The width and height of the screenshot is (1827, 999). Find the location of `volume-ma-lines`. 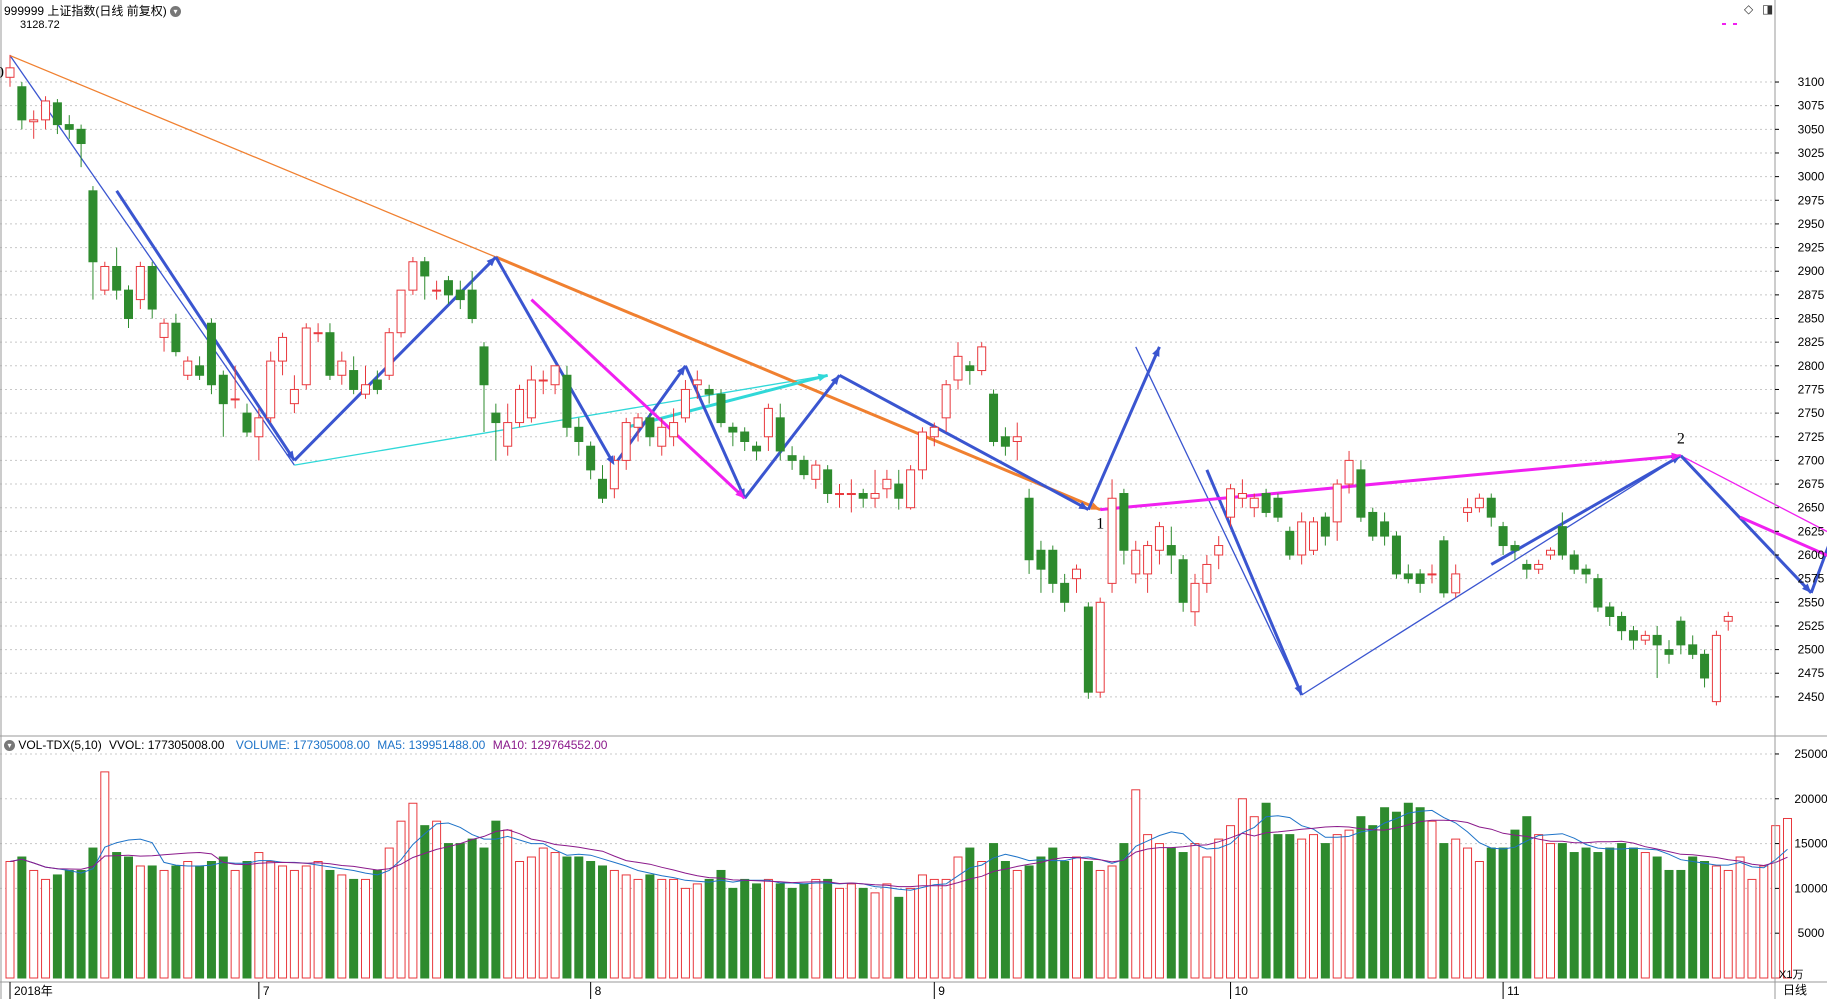

volume-ma-lines is located at coordinates (898, 850).